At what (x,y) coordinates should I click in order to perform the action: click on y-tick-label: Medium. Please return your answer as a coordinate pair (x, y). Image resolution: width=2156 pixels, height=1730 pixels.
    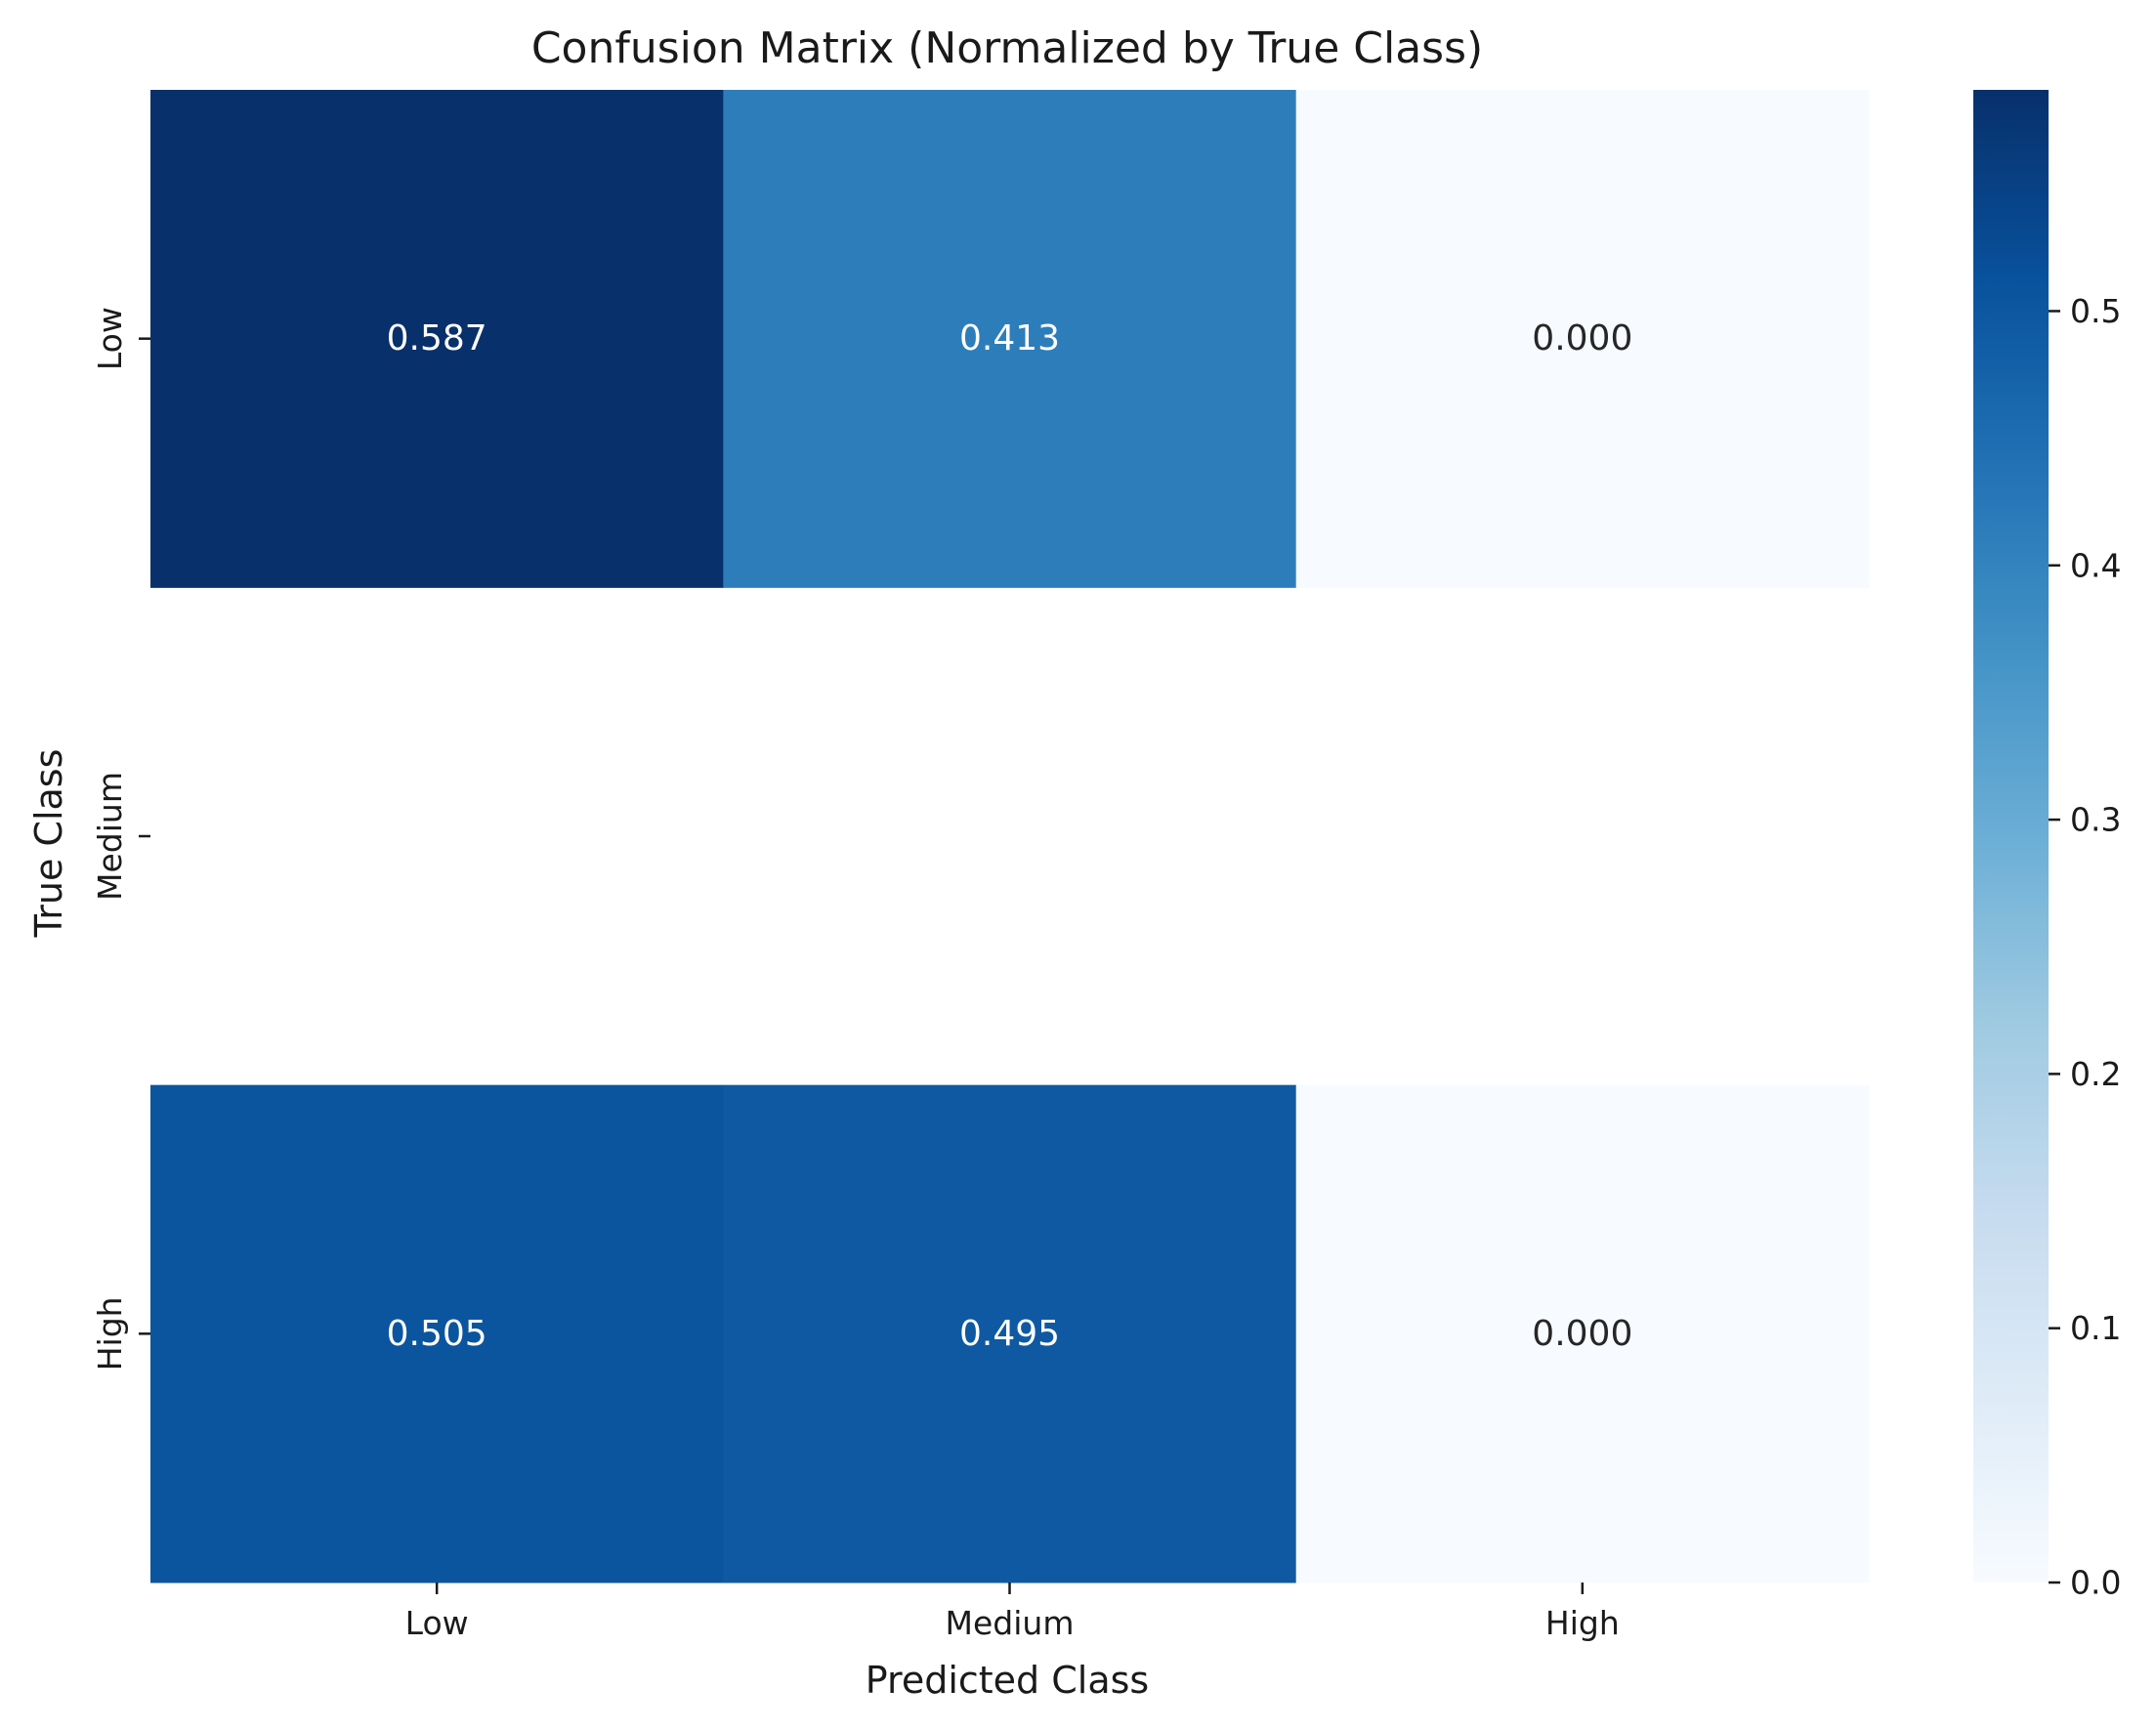
    Looking at the image, I should click on (110, 836).